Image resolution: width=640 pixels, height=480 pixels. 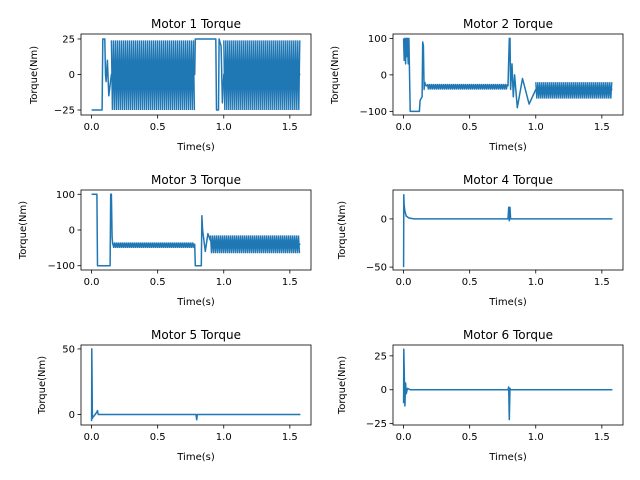 What do you see at coordinates (376, 268) in the screenshot?
I see `y-tick-label: −50` at bounding box center [376, 268].